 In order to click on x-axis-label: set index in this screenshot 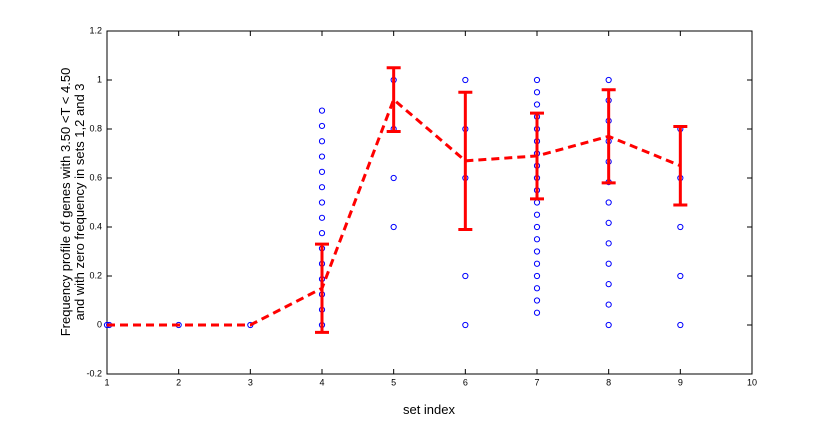, I will do `click(429, 409)`.